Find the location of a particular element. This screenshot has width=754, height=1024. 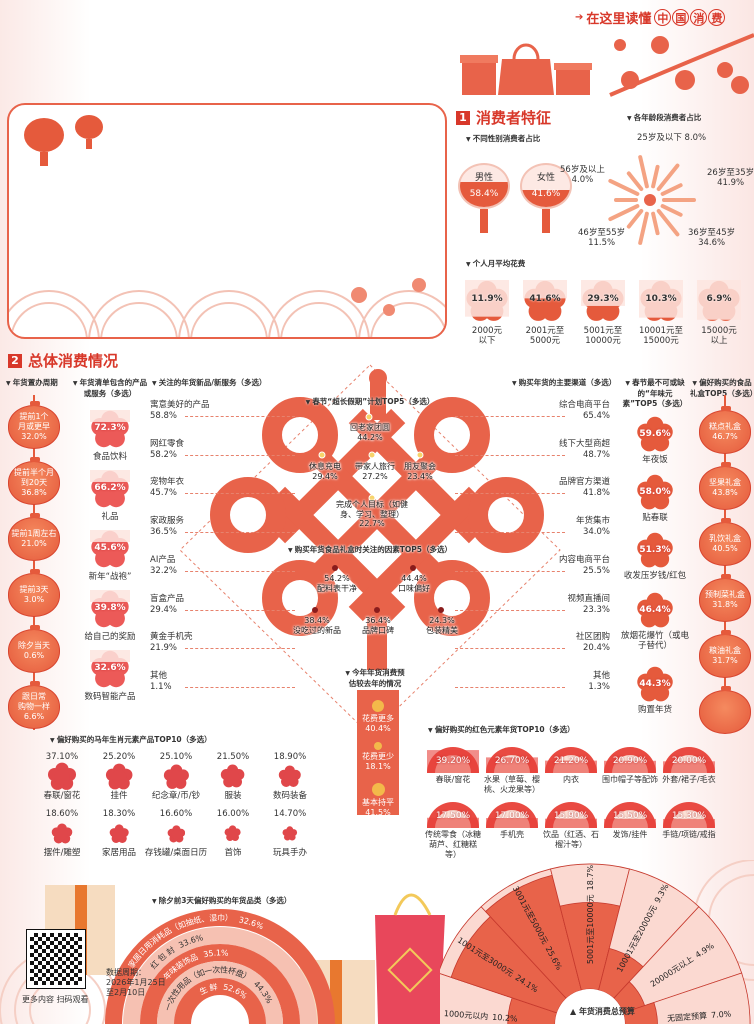

channel-value: 20.4% is located at coordinates (596, 648).